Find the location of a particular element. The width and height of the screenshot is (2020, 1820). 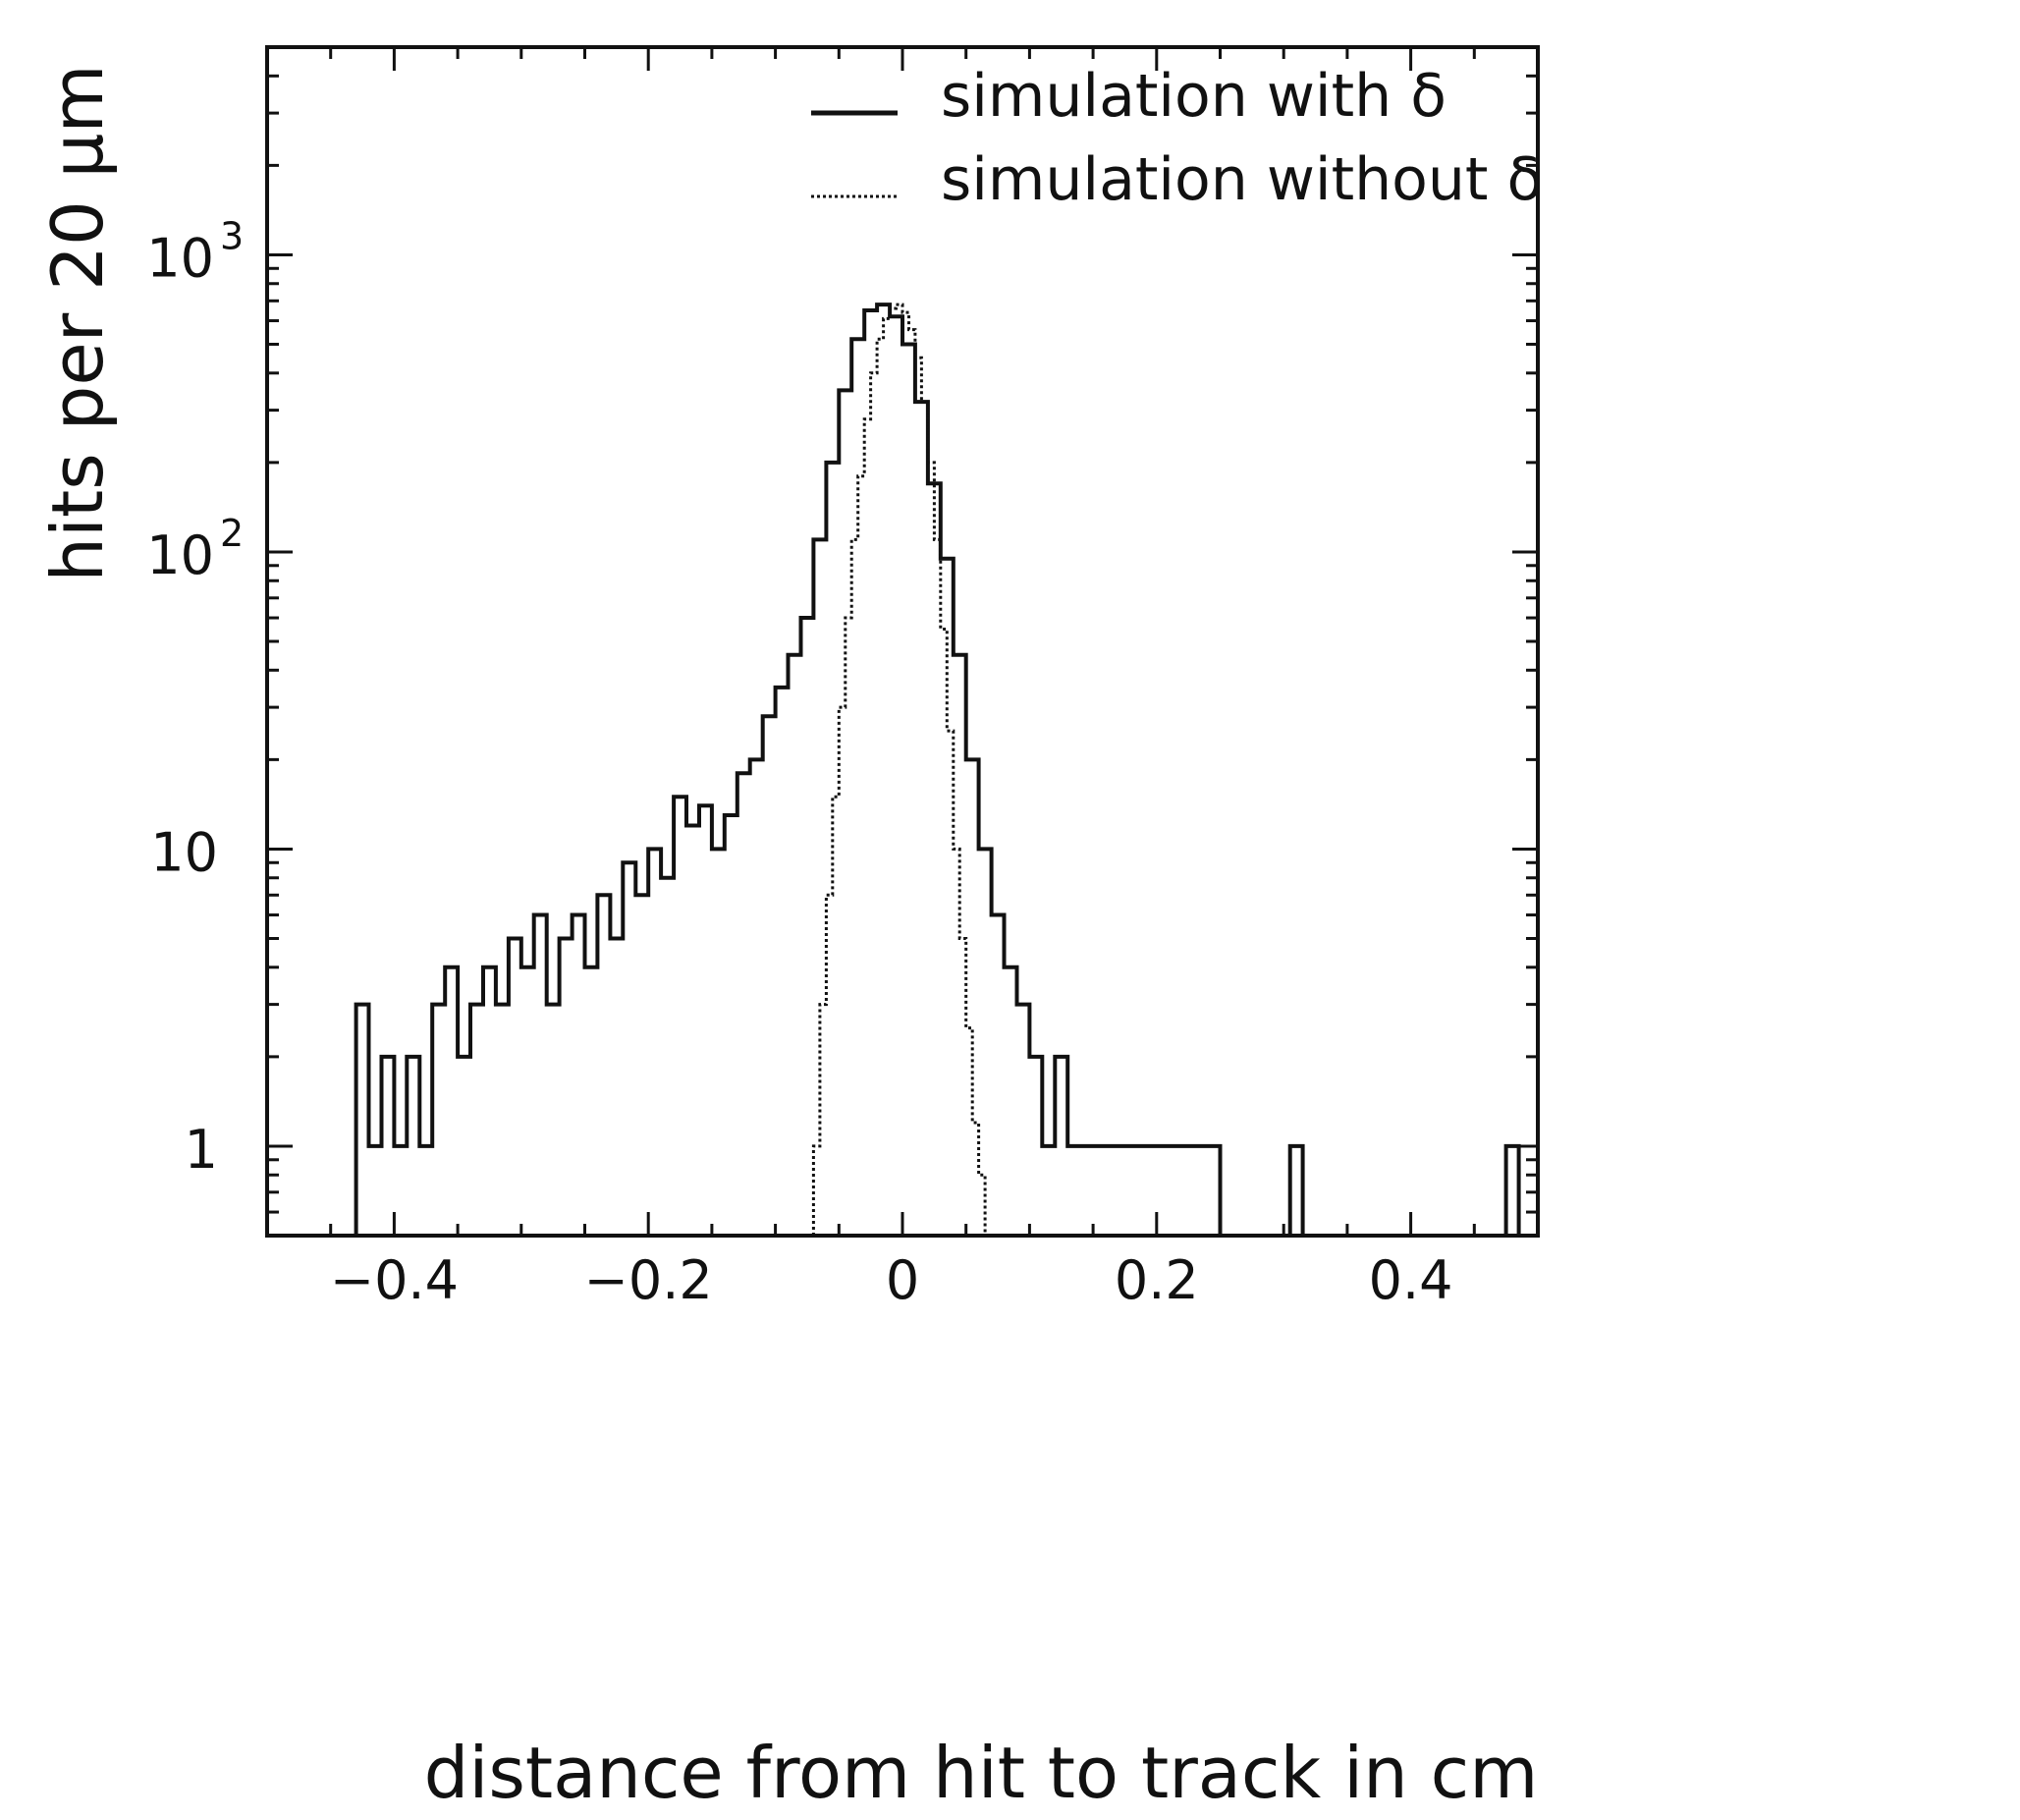

x-tick-label: −0.2 is located at coordinates (648, 1280).